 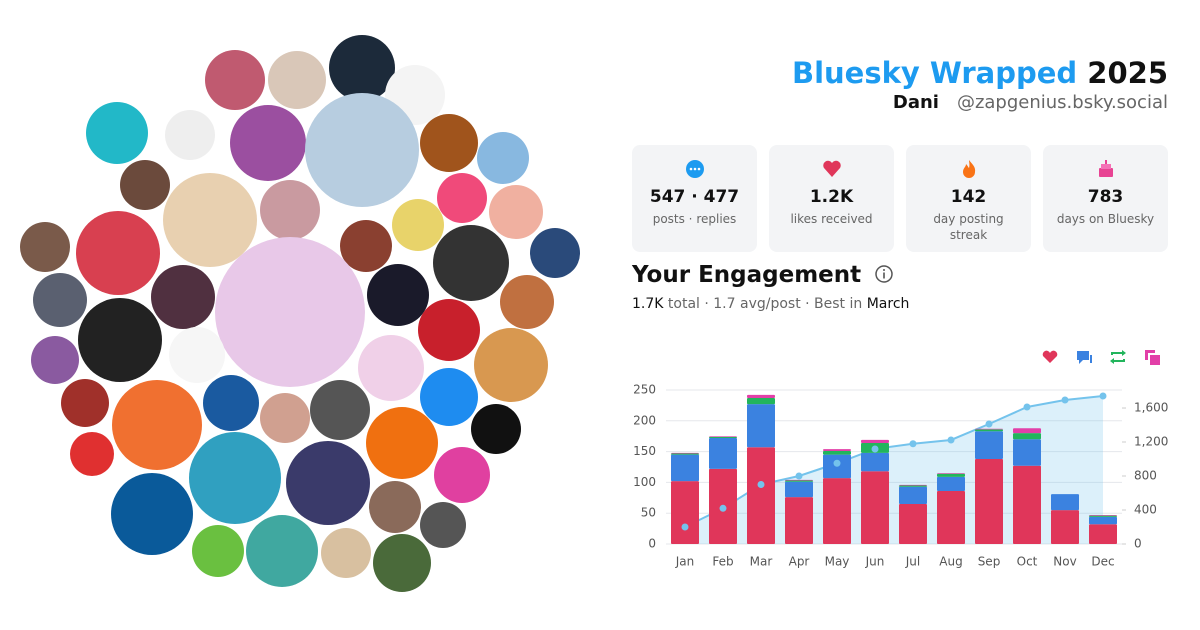 I want to click on stat-card: 142 day posting streak, so click(x=968, y=198).